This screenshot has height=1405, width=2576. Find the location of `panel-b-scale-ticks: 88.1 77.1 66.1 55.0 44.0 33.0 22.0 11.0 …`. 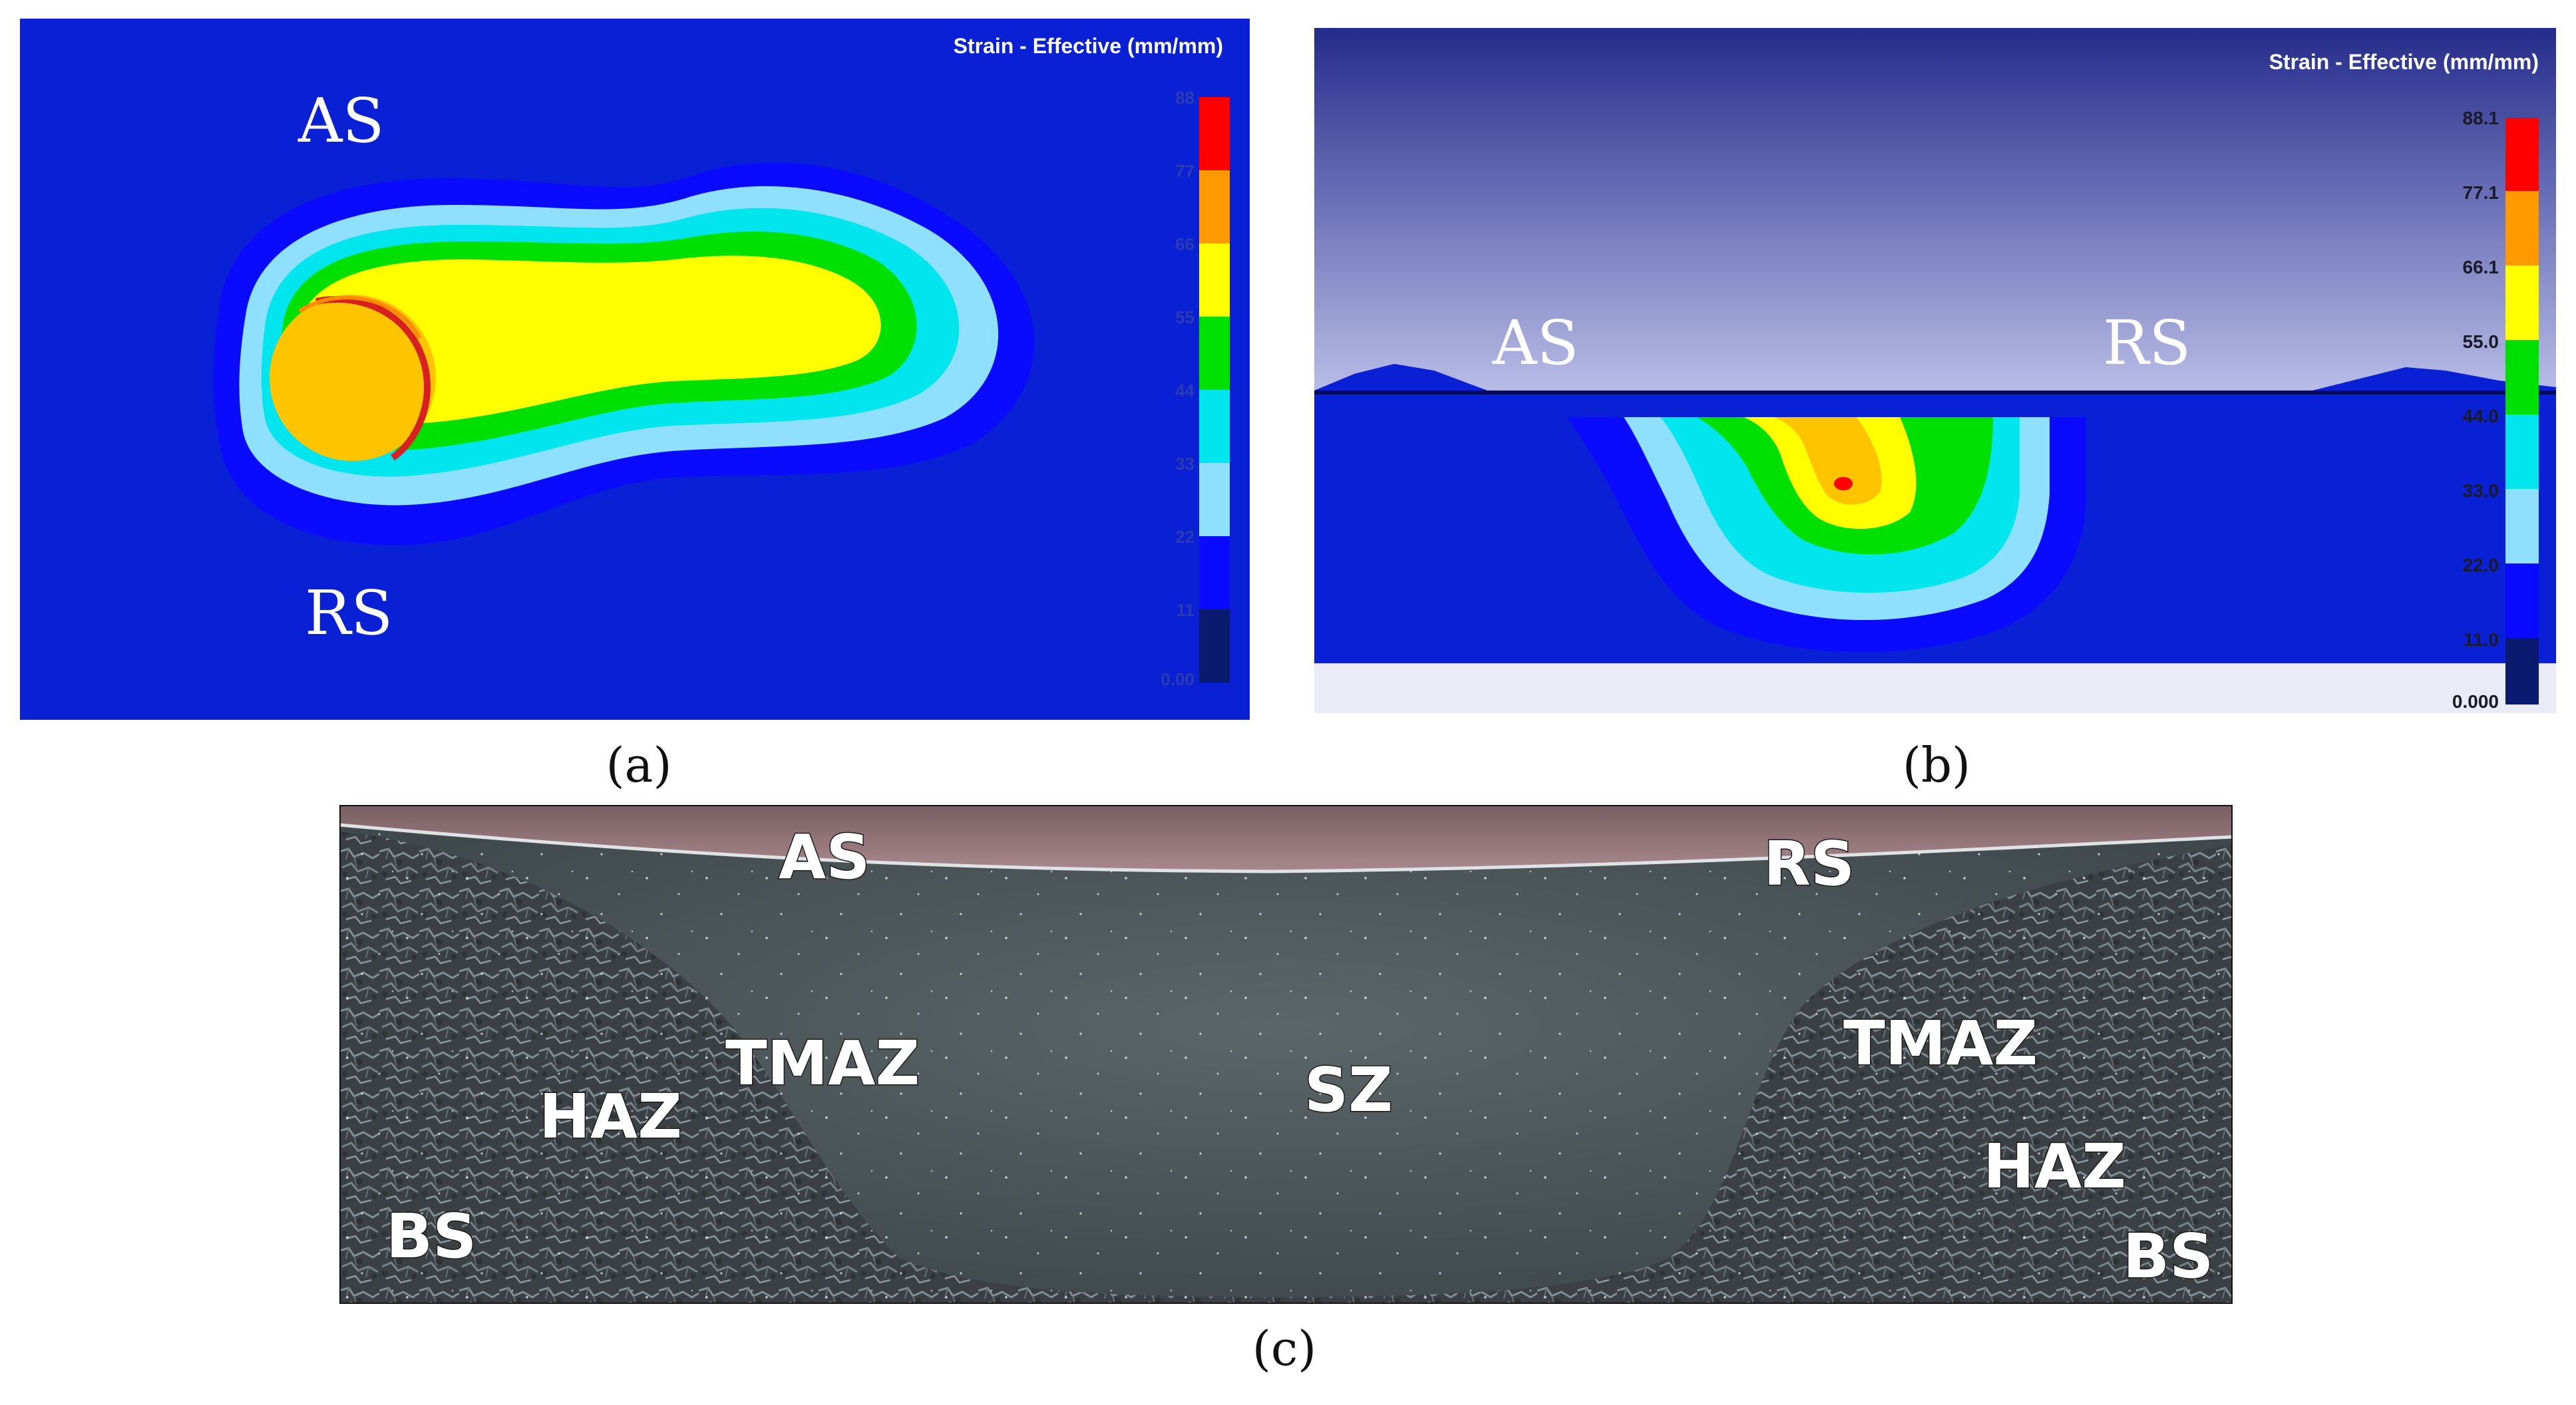

panel-b-scale-ticks: 88.1 77.1 66.1 55.0 44.0 33.0 22.0 11.0 … is located at coordinates (2475, 410).